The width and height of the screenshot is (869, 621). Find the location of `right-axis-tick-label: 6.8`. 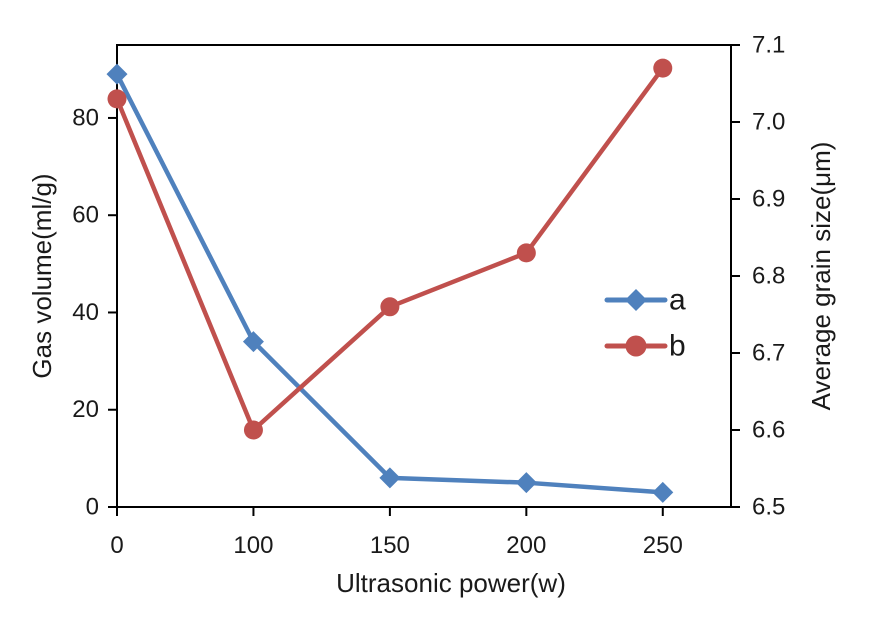

right-axis-tick-label: 6.8 is located at coordinates (768, 276).